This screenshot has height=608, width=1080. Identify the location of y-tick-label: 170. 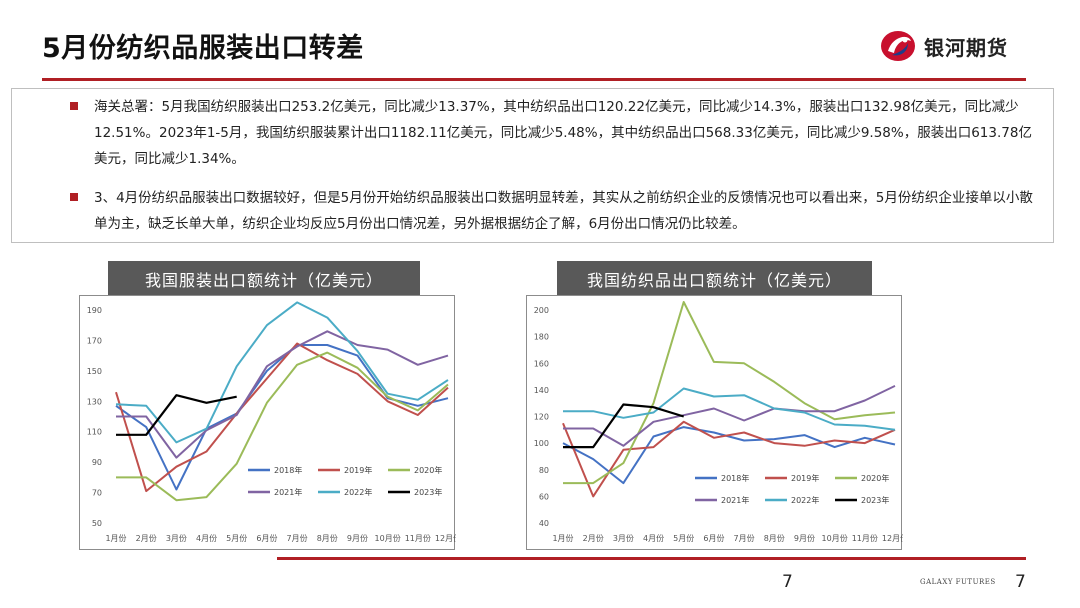
(94, 340).